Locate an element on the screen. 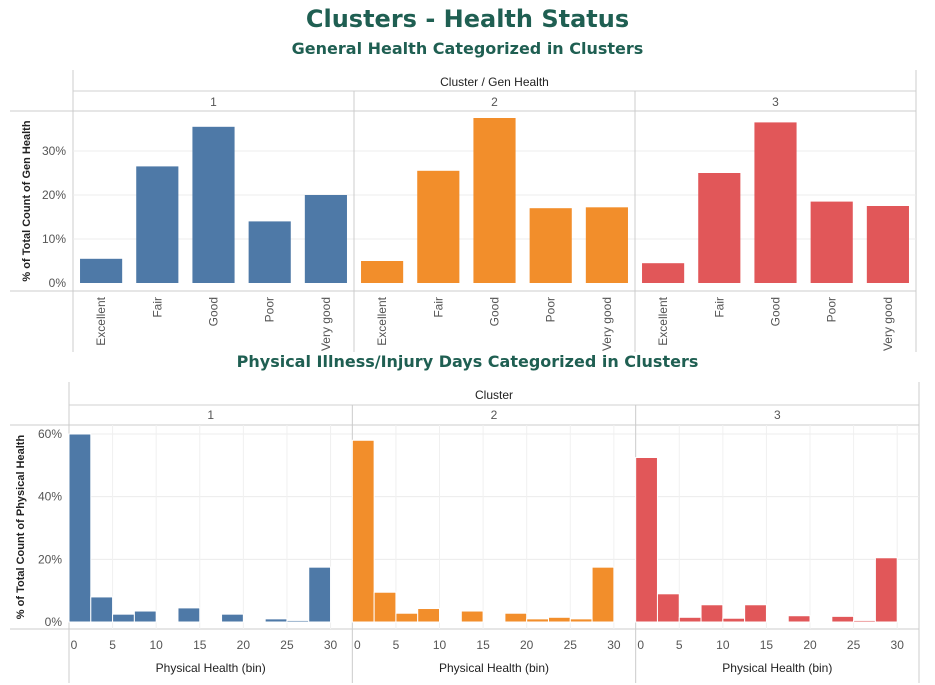 This screenshot has height=685, width=935. bar-cluster3-bin-27.5 is located at coordinates (886, 590).